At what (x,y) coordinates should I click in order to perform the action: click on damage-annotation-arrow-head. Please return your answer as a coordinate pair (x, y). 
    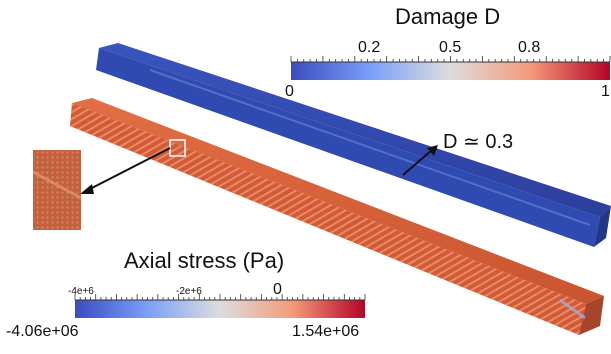
    Looking at the image, I should click on (432, 150).